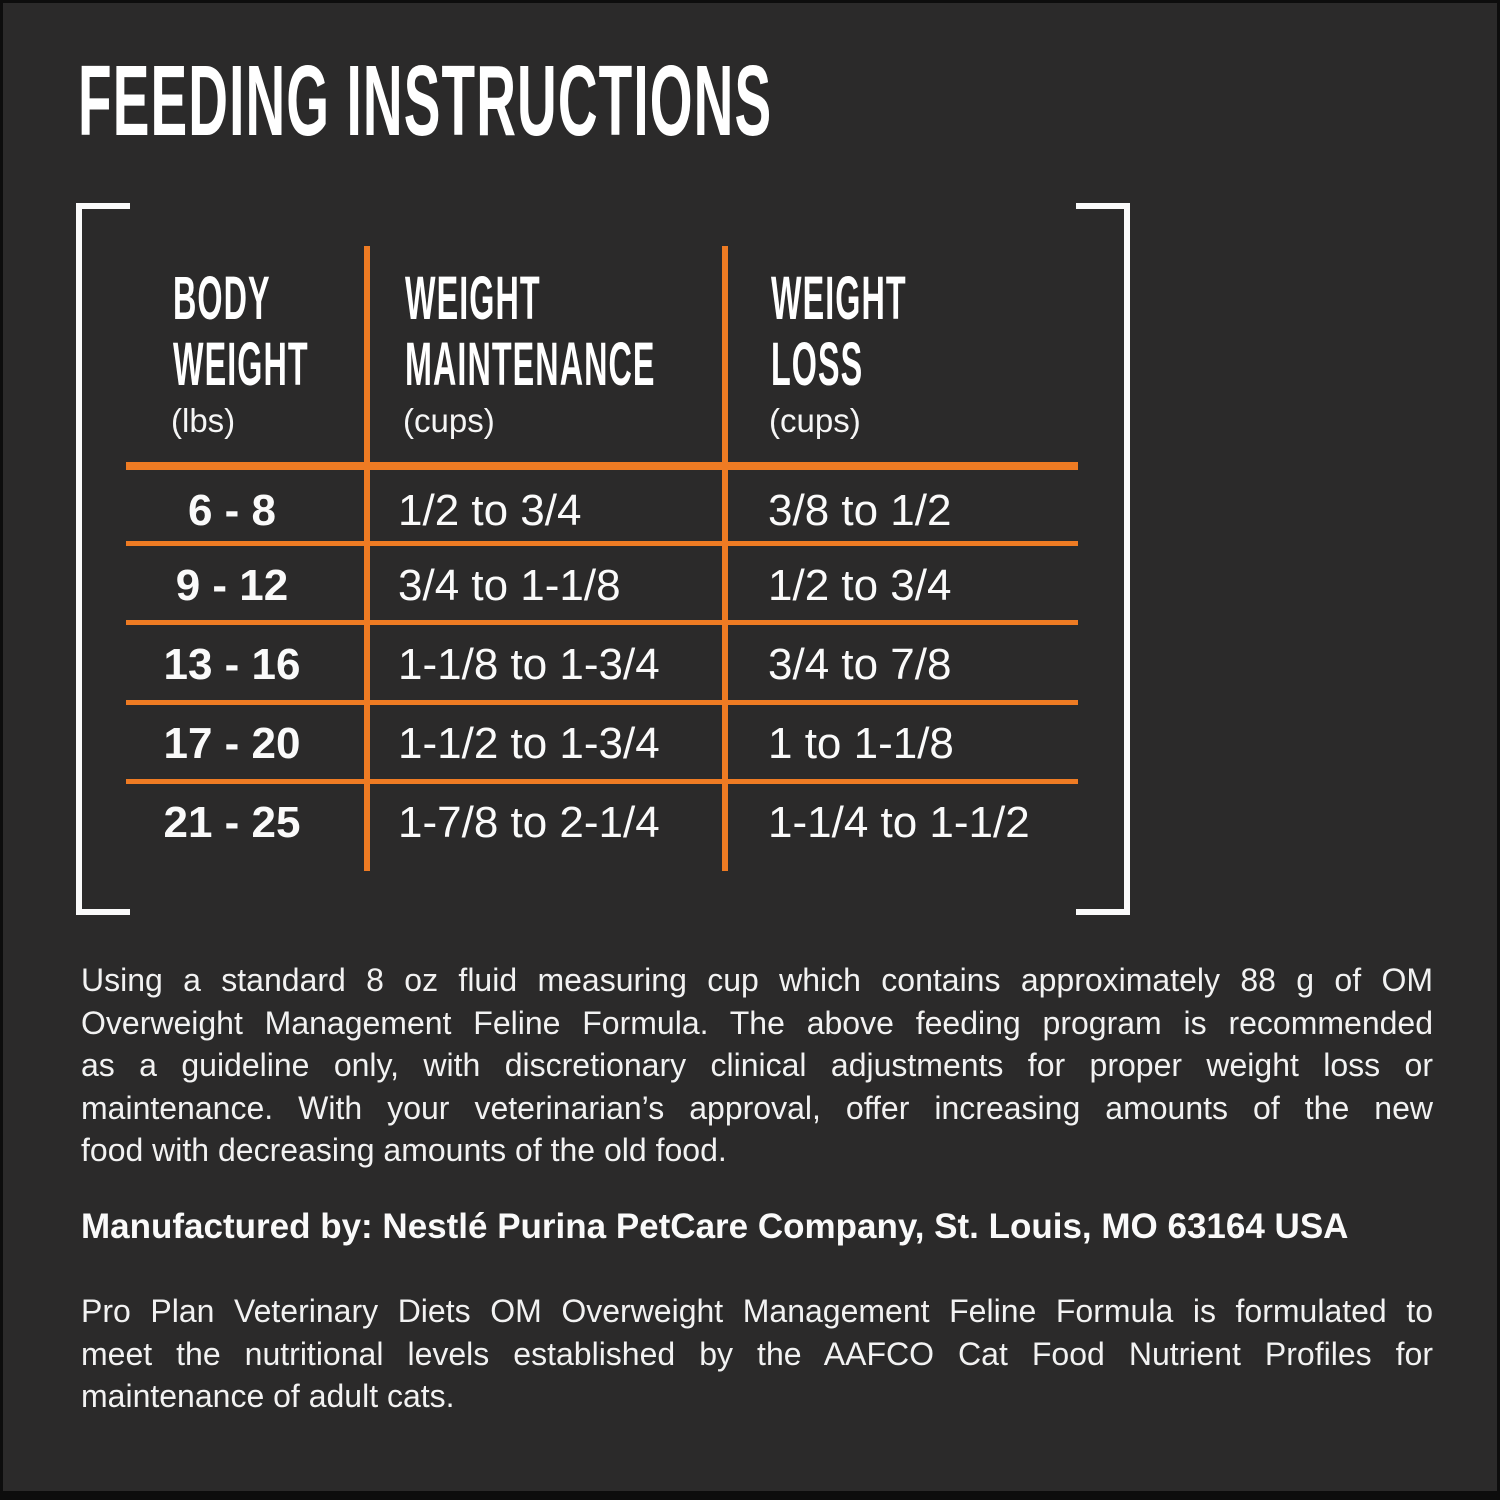 This screenshot has height=1500, width=1500. I want to click on table-cell-maintenance: 1-1/8 to 1-3/4, so click(529, 664).